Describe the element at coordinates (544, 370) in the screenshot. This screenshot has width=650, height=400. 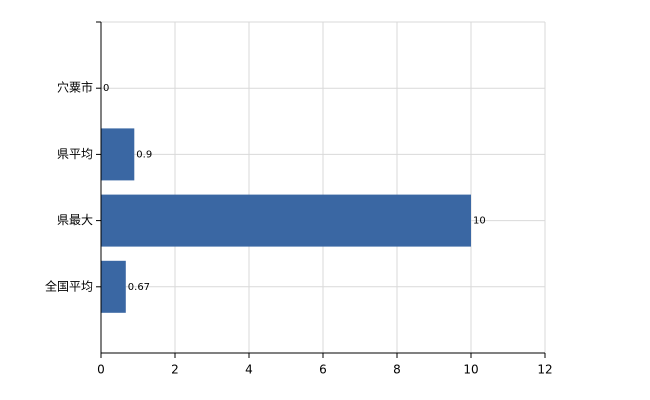
I see `x-tick-label: 12` at that location.